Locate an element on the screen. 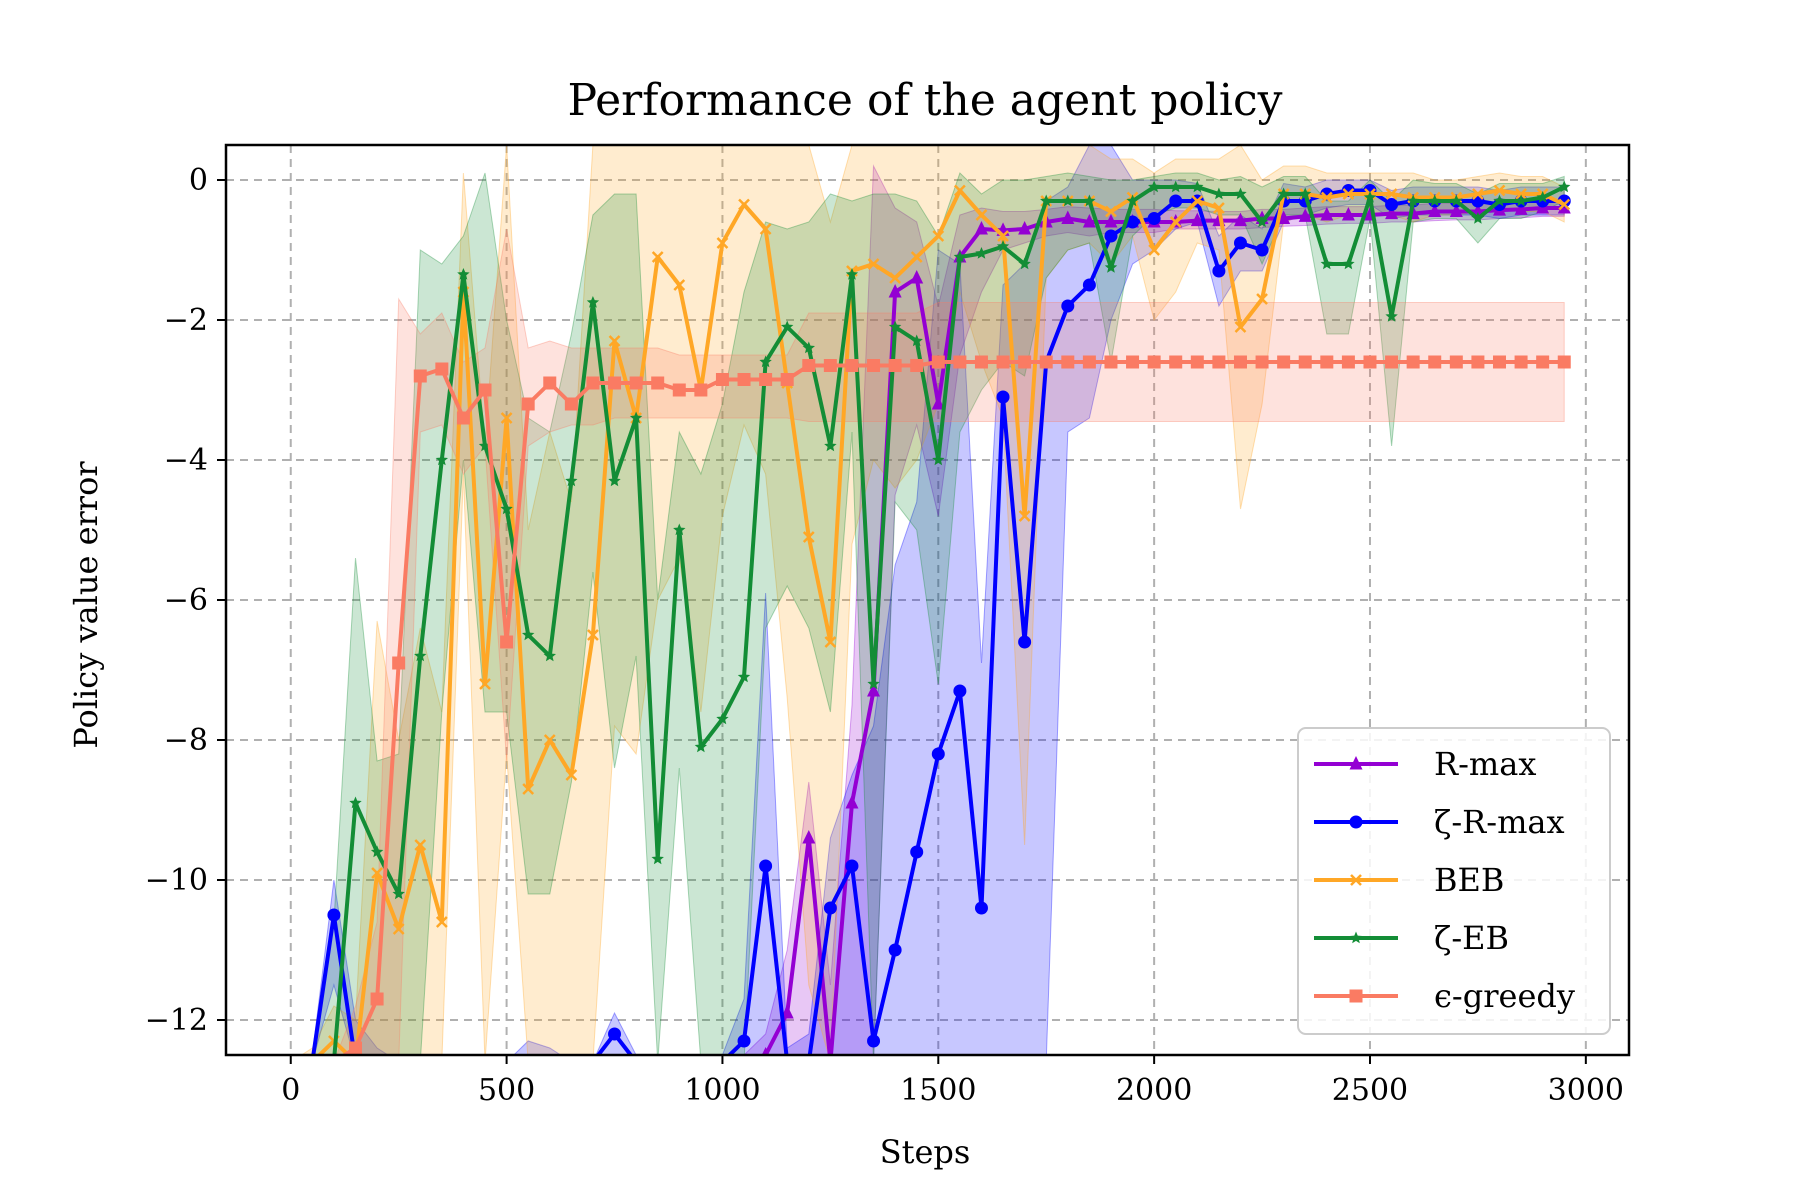  legend-label-4: ϵ-greedy is located at coordinates (1504, 996).